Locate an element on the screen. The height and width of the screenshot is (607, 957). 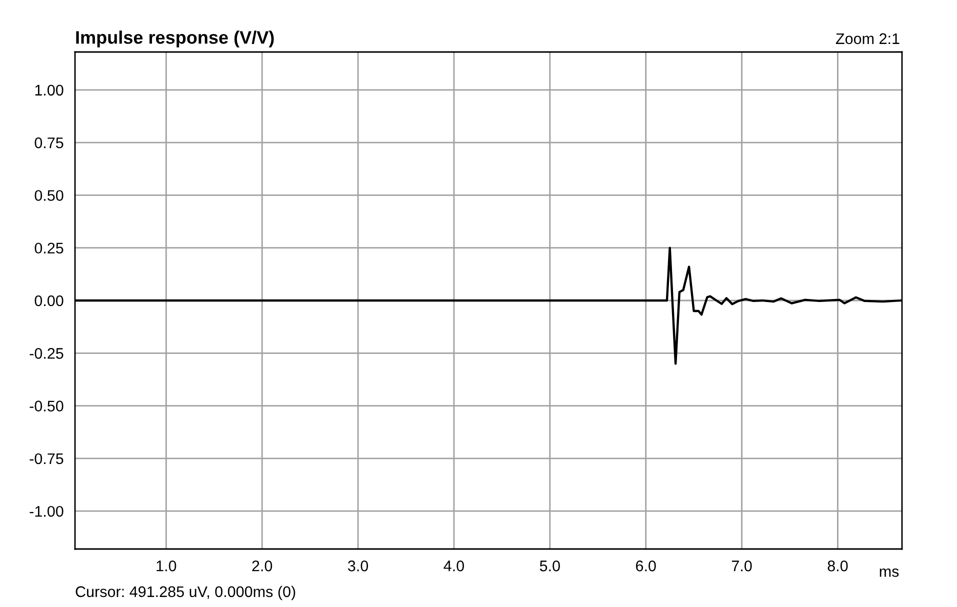
x-axis-title: ms is located at coordinates (889, 572).